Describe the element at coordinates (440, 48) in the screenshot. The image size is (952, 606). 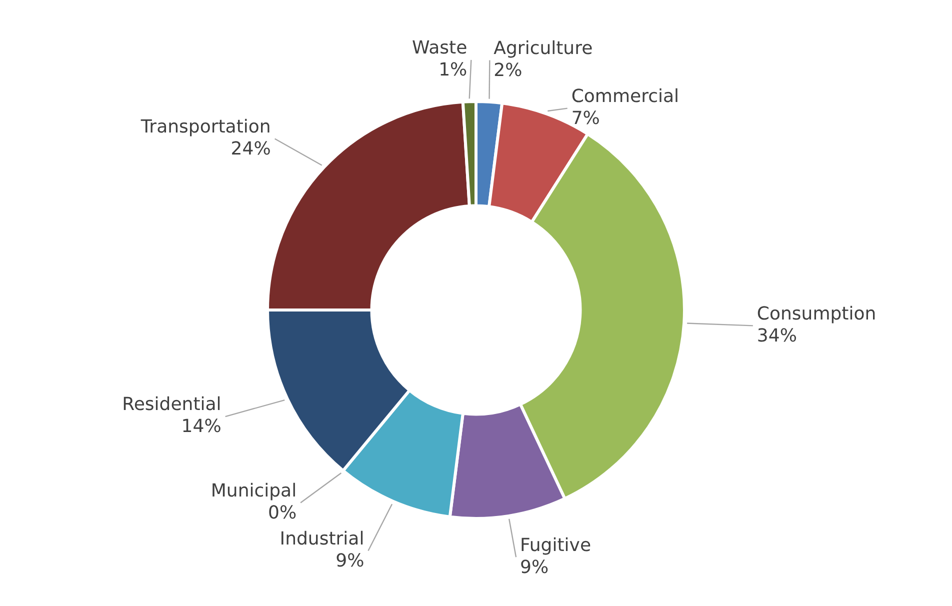
I see `slice-label: Waste` at that location.